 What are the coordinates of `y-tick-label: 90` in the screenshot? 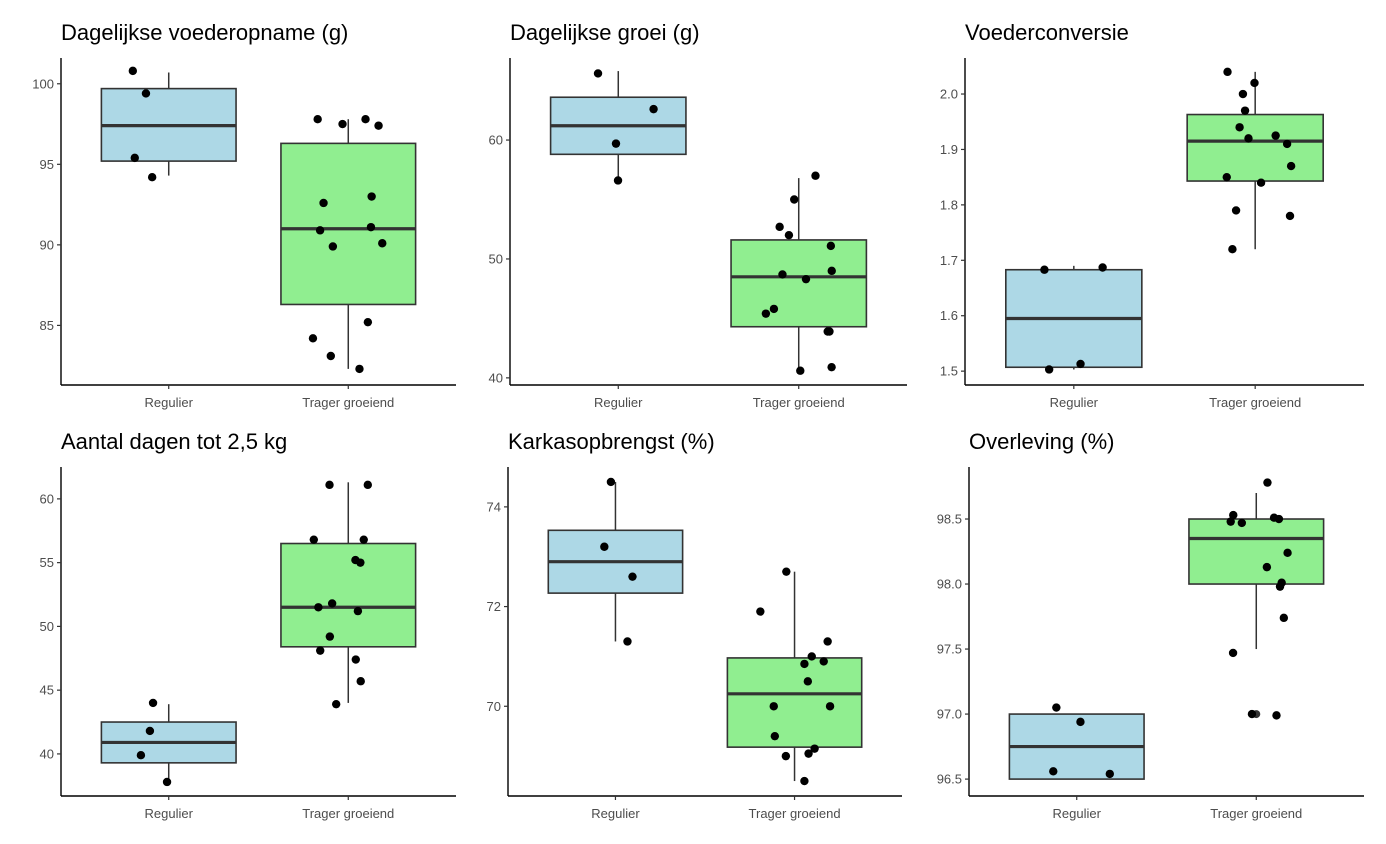 It's located at (47, 244).